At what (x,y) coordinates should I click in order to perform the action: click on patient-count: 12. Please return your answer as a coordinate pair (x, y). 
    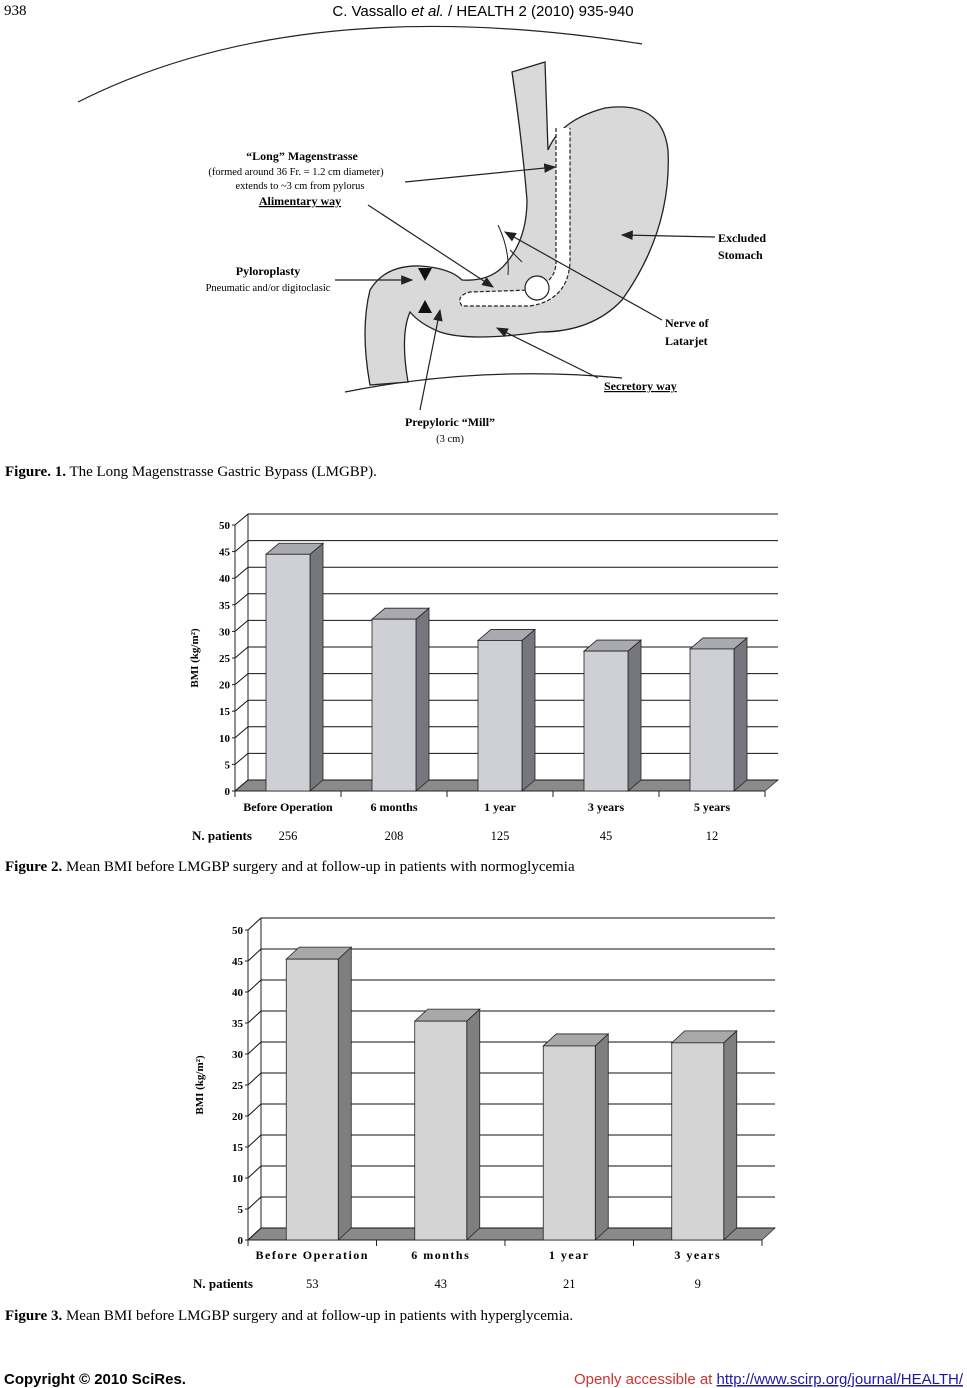
    Looking at the image, I should click on (712, 836).